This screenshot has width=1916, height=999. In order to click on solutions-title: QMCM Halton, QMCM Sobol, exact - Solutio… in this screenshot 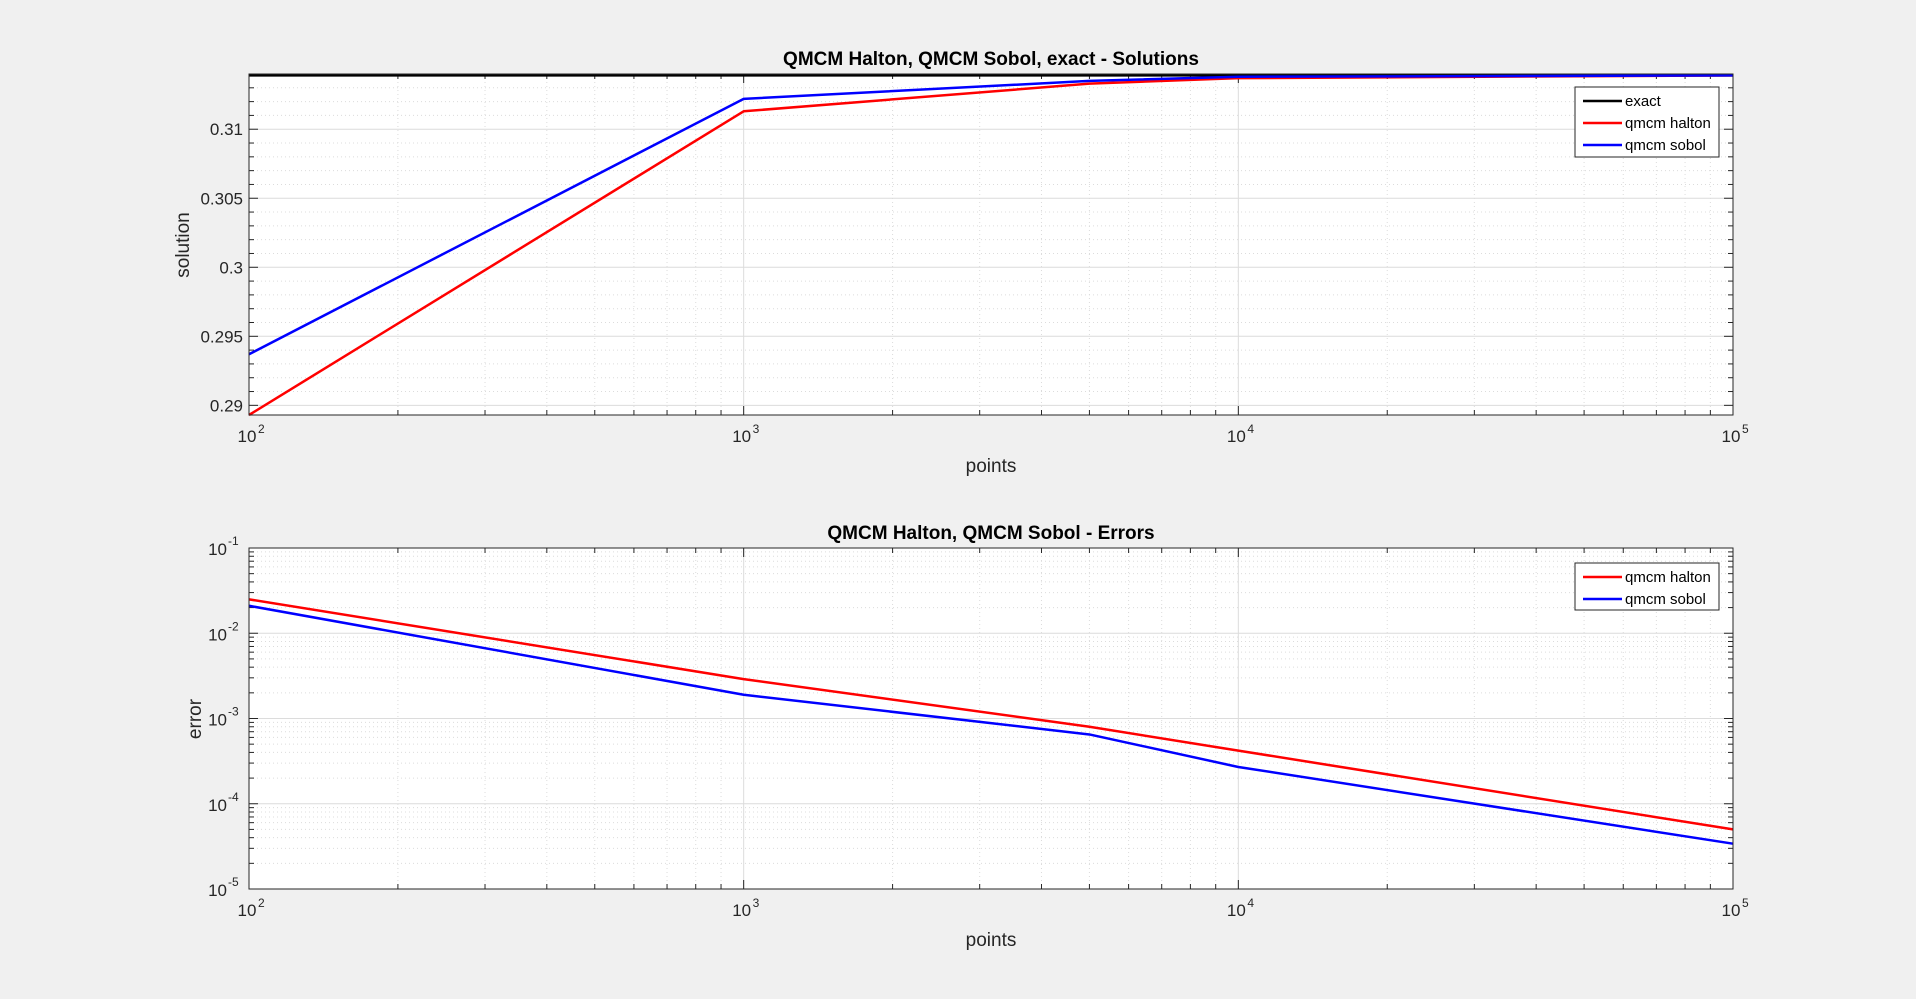, I will do `click(991, 59)`.